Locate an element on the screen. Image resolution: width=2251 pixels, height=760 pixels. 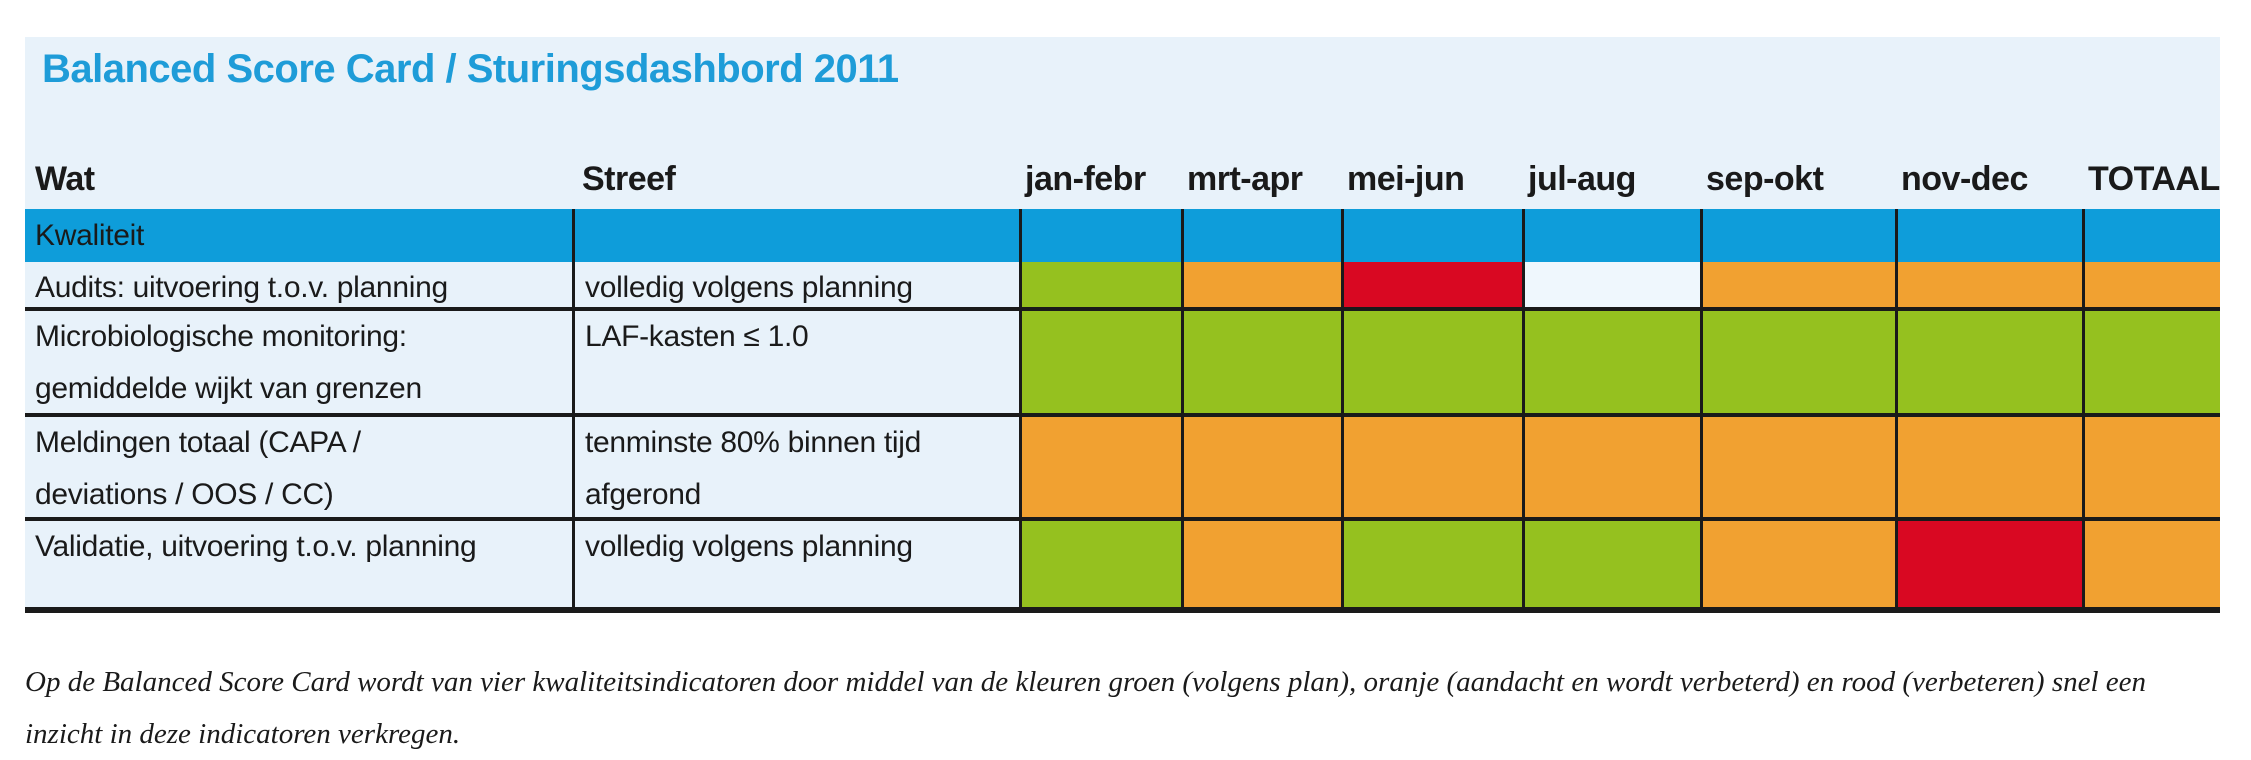
col-header-totaal: TOTAAL is located at coordinates (2154, 179).